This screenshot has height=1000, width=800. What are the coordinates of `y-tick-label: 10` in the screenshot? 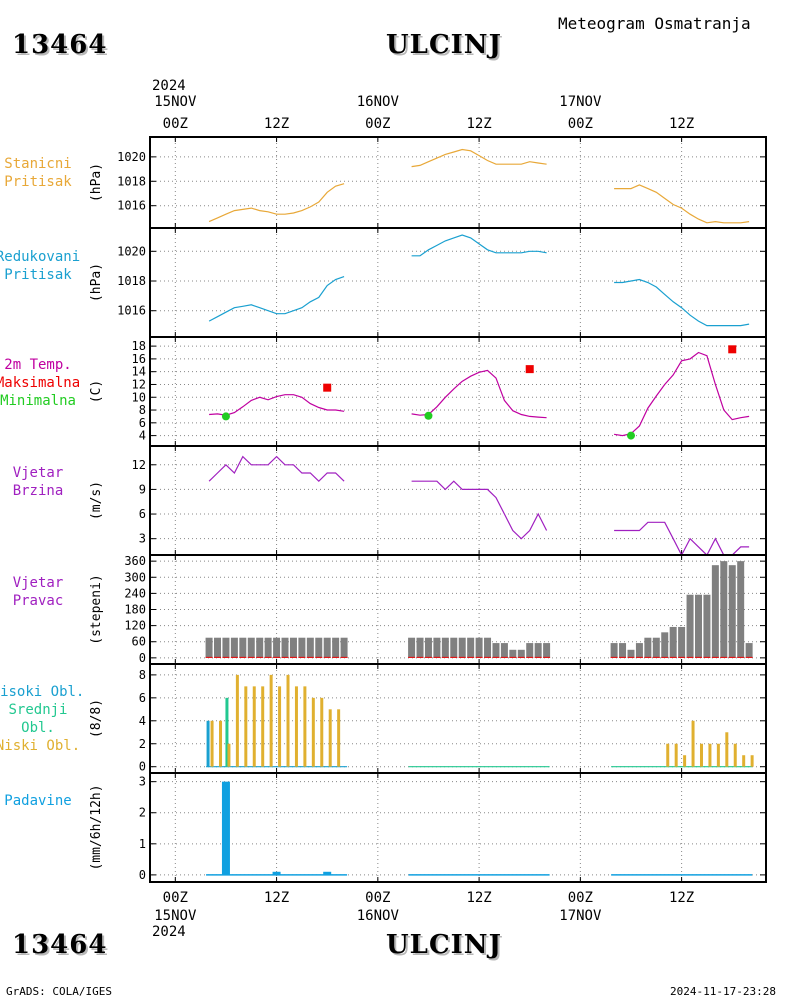 It's located at (139, 397).